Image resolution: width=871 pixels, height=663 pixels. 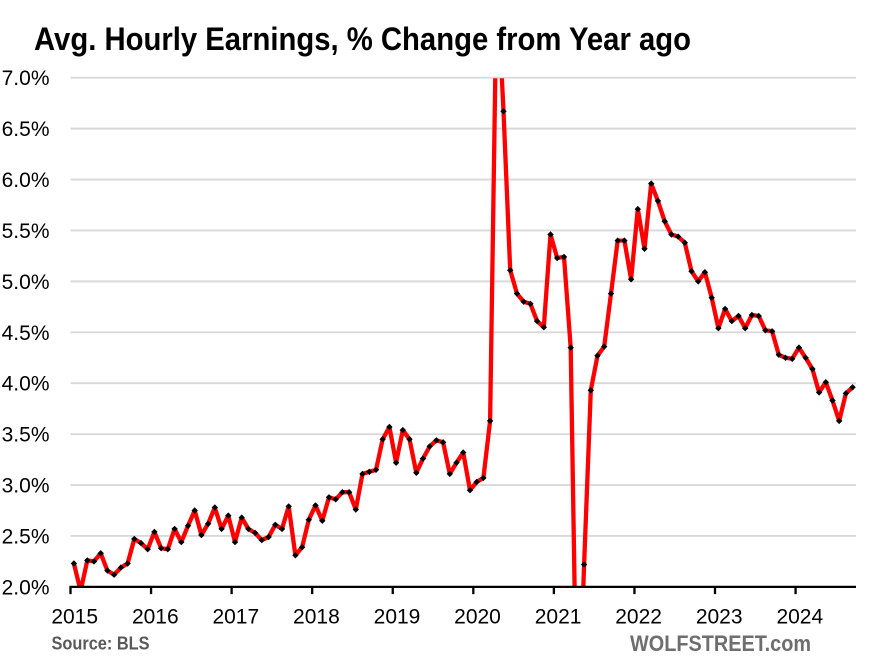 I want to click on svg-text: 2024, so click(x=799, y=617).